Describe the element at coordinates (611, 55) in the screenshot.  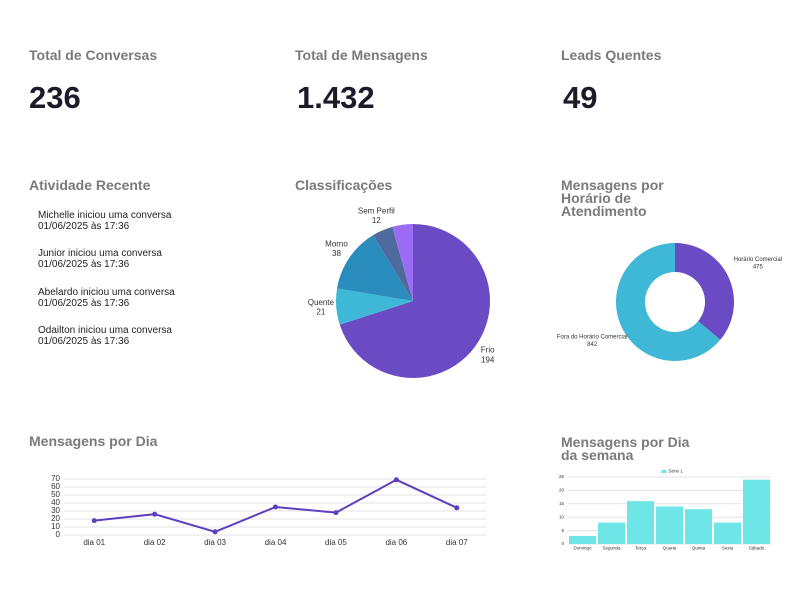
I see `stat-label: Leads Quentes` at that location.